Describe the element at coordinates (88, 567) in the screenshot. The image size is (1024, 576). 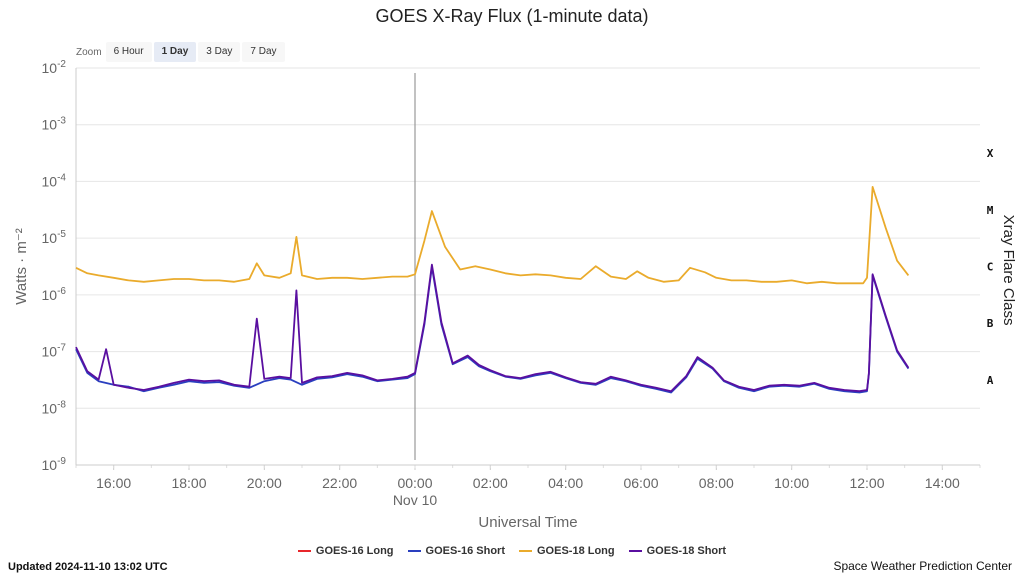
I see `updated-timestamp: Updated 2024-11-10 13:02 UTC` at that location.